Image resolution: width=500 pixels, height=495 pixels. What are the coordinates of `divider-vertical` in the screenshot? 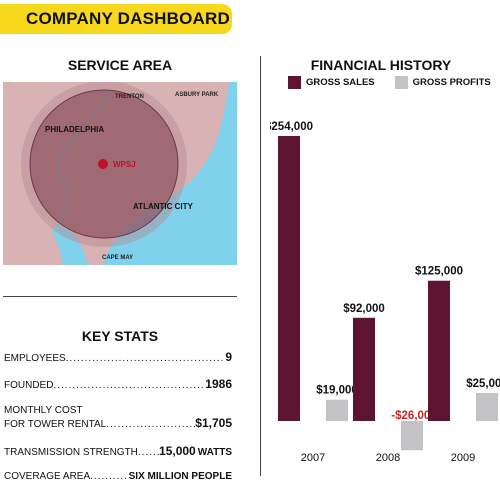 It's located at (260, 266).